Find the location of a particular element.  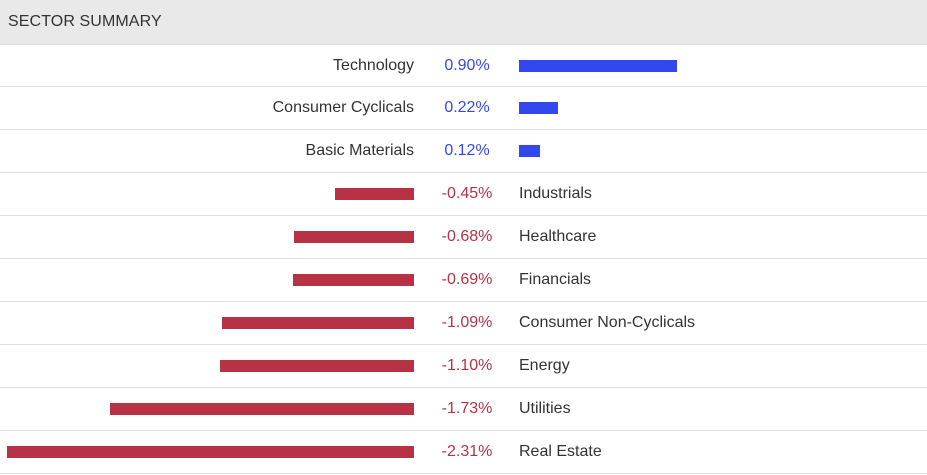

sector-row: Basic Materials 0.12% is located at coordinates (463, 151).